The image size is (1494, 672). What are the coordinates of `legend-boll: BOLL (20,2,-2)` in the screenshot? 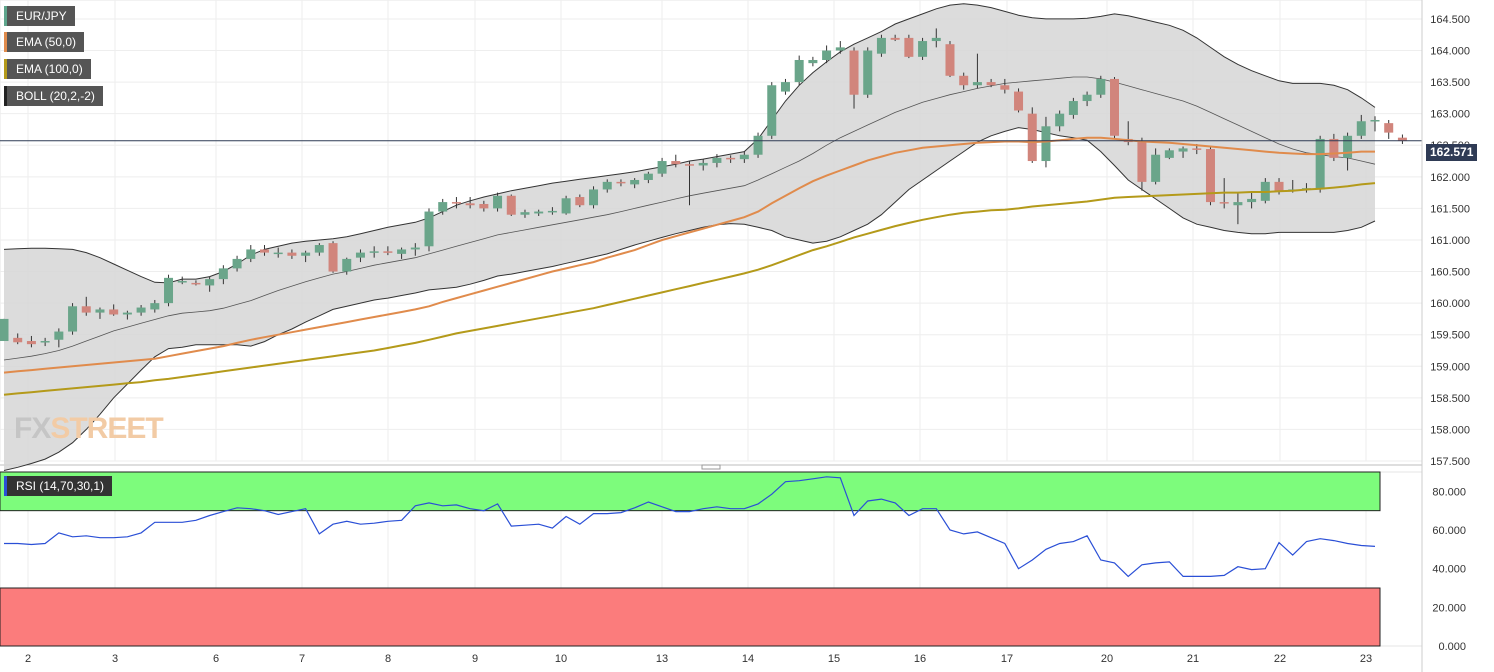 It's located at (53, 96).